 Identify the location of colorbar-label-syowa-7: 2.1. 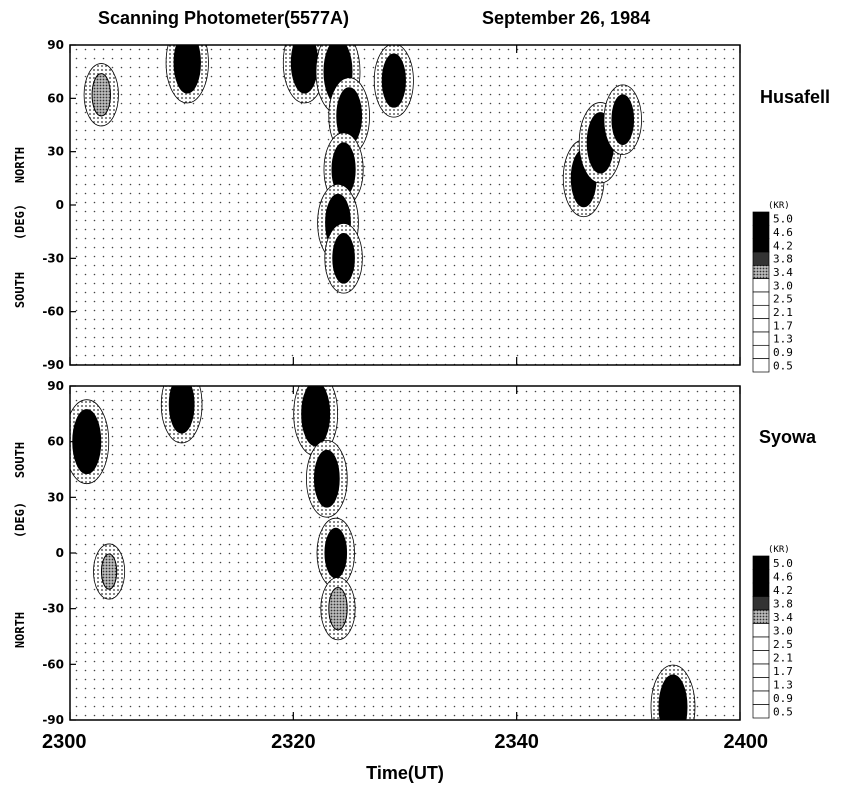
(783, 657).